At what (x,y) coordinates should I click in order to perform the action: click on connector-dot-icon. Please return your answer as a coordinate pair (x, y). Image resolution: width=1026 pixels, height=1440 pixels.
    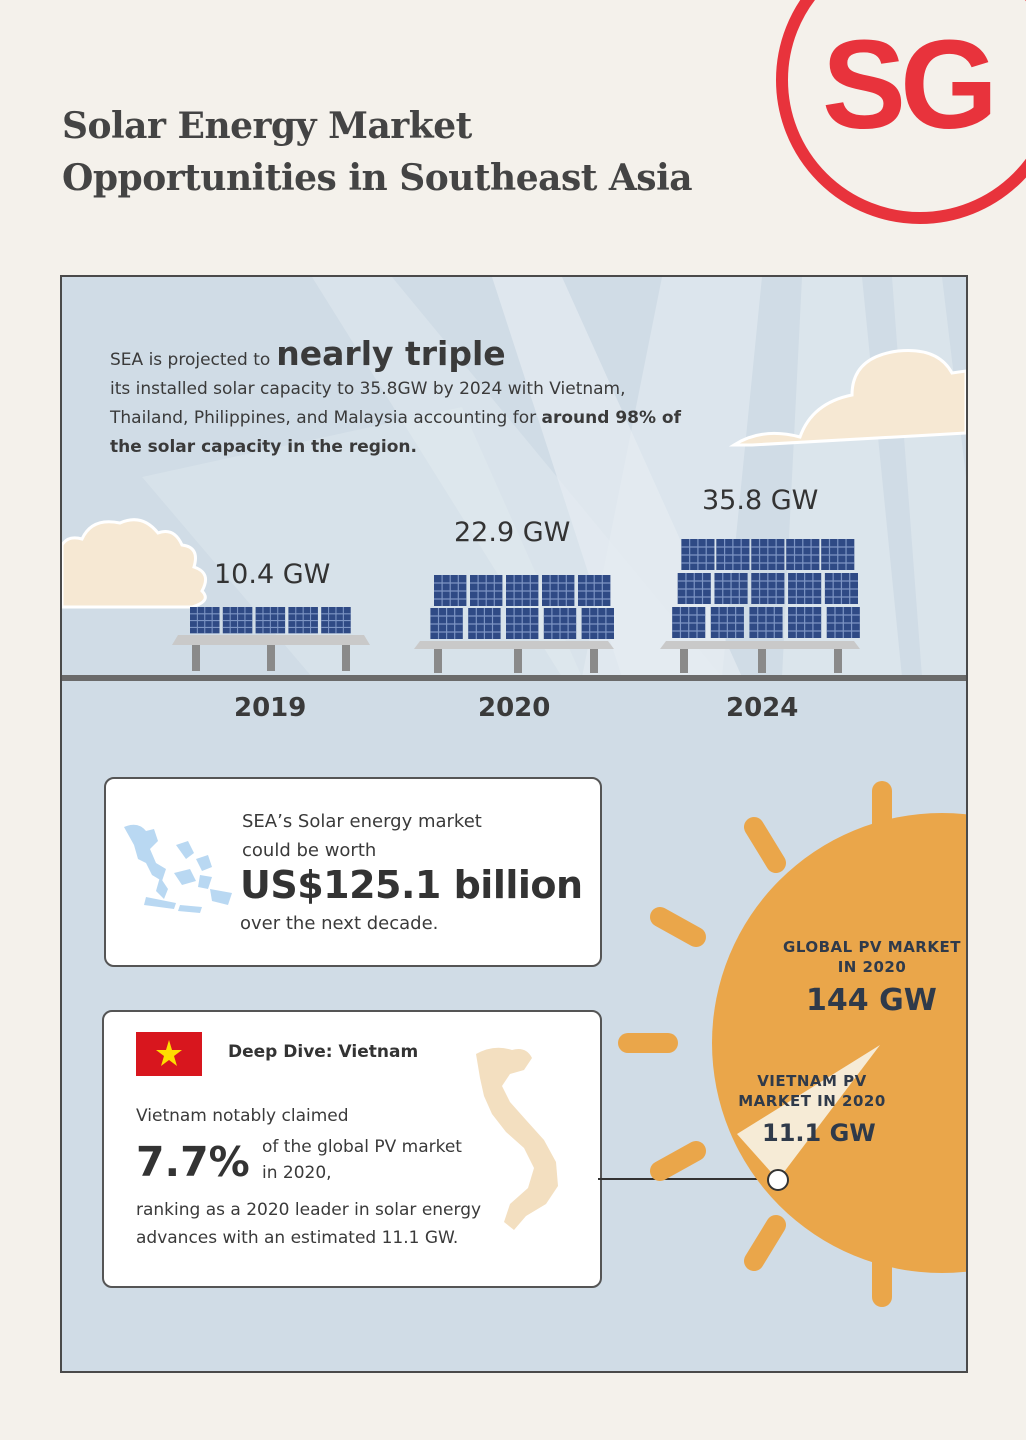
    Looking at the image, I should click on (778, 1180).